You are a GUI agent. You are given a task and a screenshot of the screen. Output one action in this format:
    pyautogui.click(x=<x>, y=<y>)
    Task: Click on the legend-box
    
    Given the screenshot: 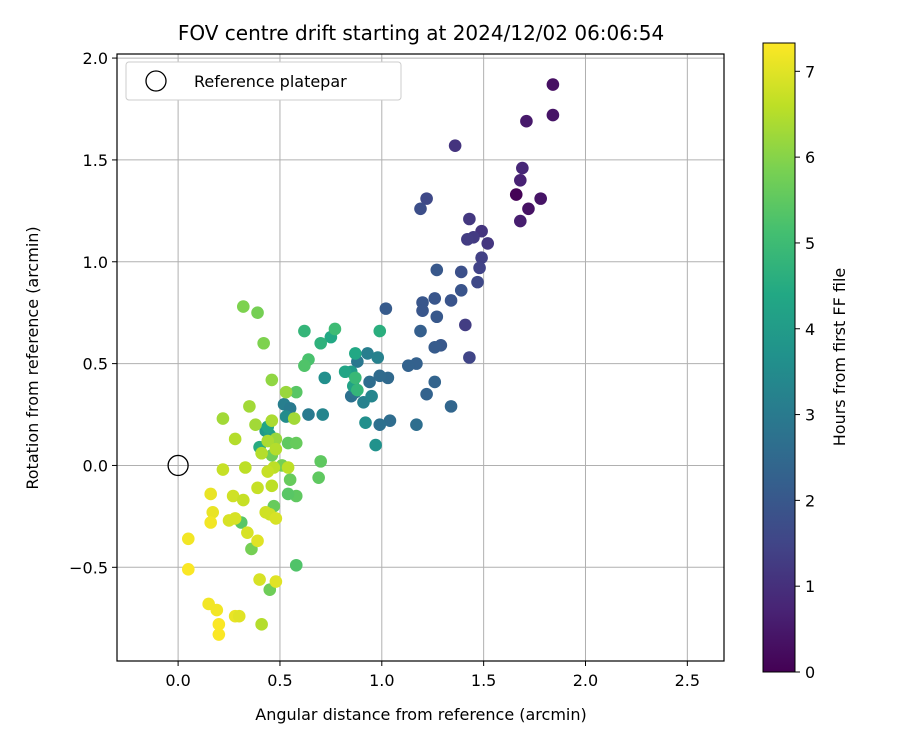 What is the action you would take?
    pyautogui.click(x=263, y=81)
    